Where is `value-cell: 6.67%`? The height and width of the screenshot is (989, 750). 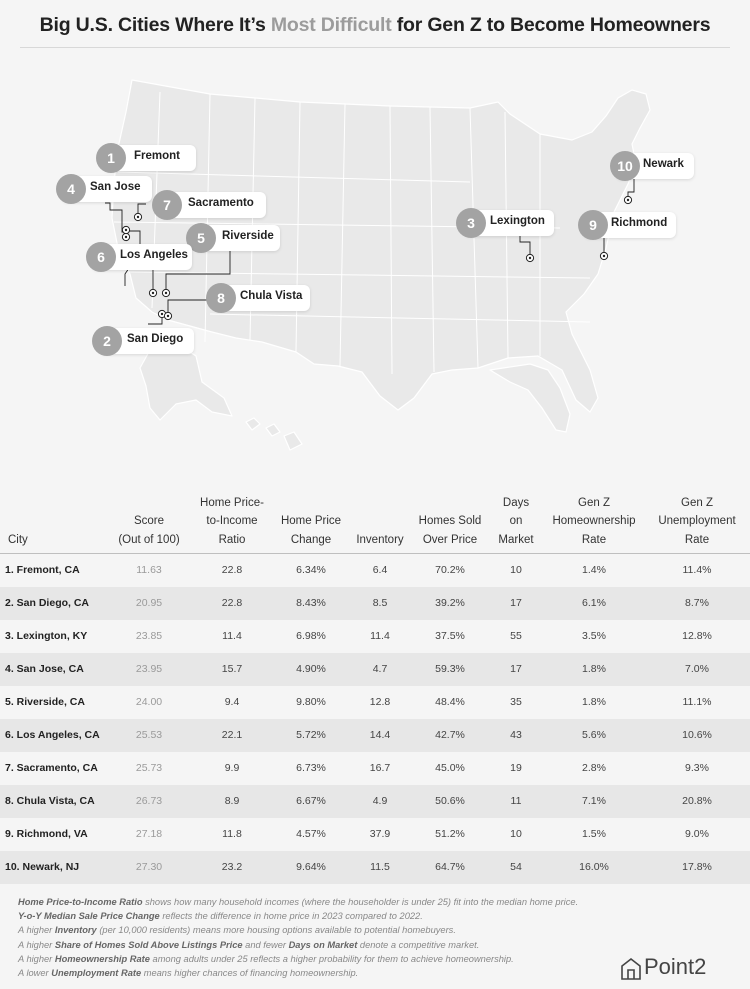 value-cell: 6.67% is located at coordinates (311, 801).